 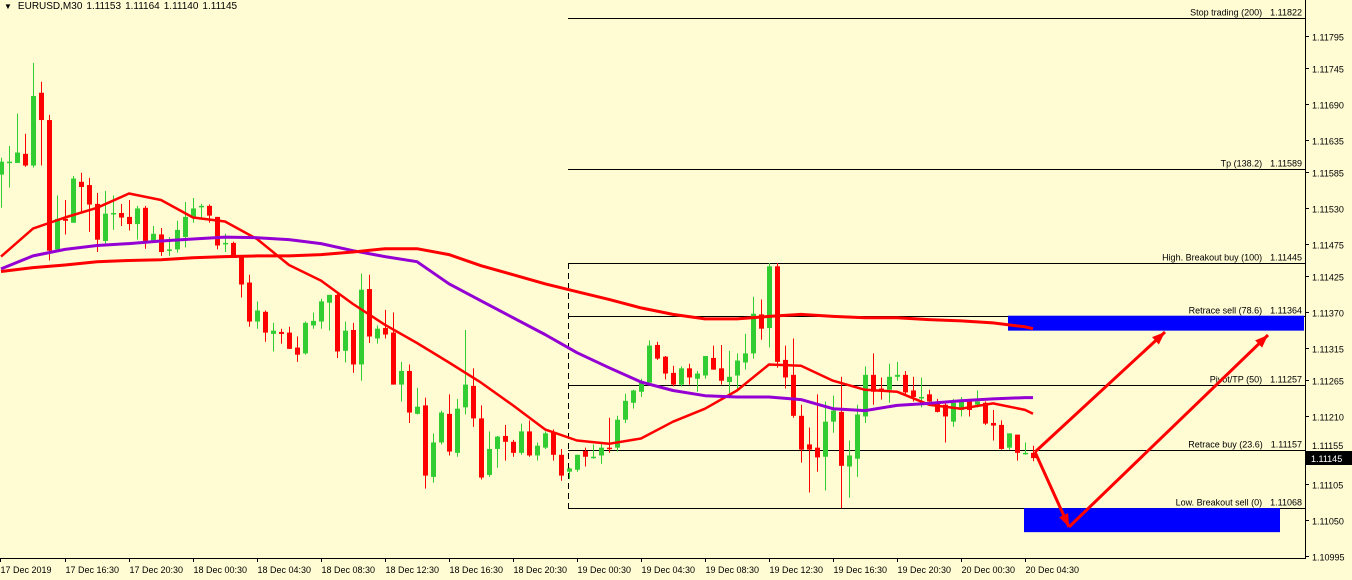 What do you see at coordinates (669, 570) in the screenshot?
I see `x-tick-label: 19 Dec 04:30` at bounding box center [669, 570].